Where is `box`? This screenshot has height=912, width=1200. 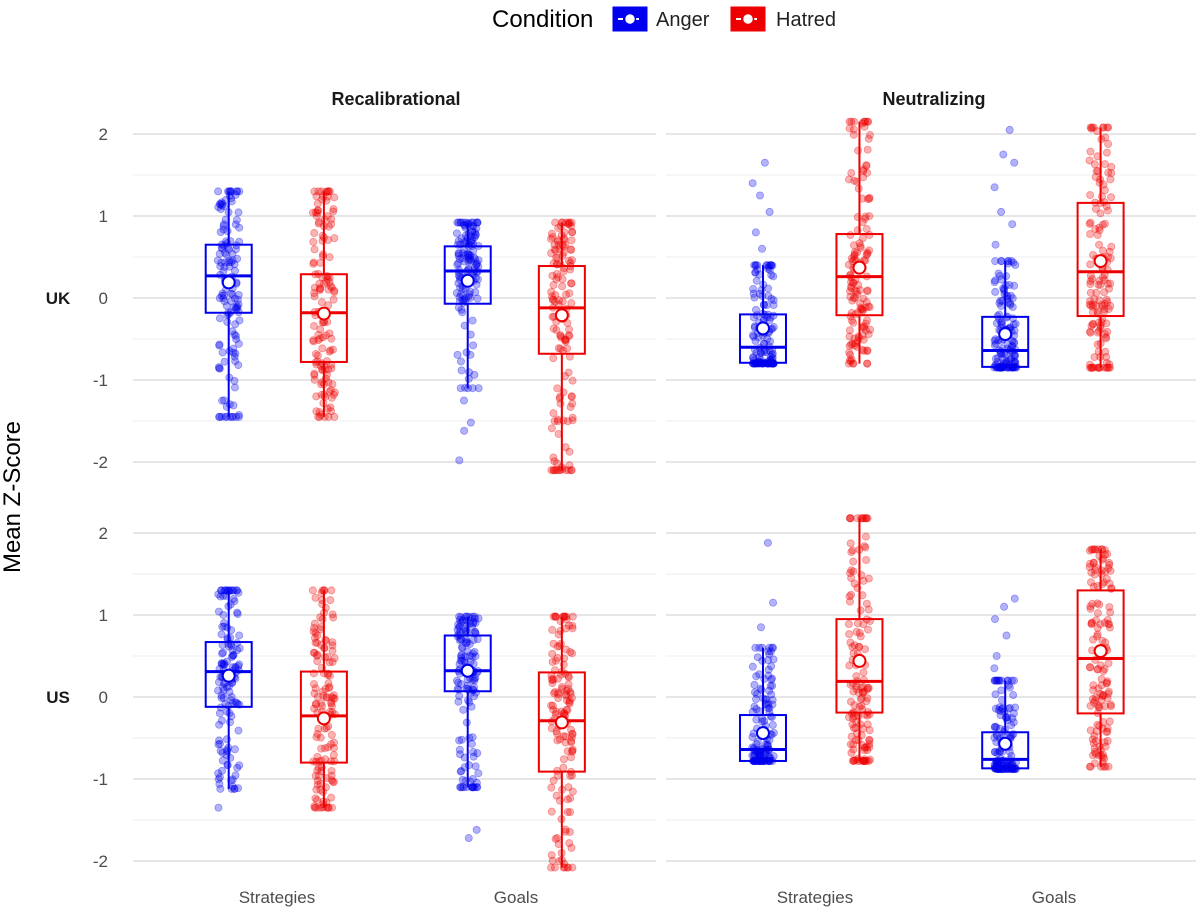 box is located at coordinates (762, 338).